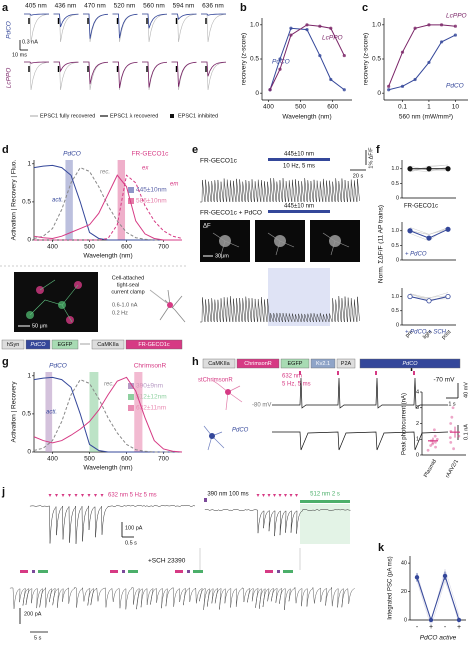 Image resolution: width=474 pixels, height=650 pixels. Describe the element at coordinates (323, 364) in the screenshot. I see `construct-label: Kv2.1` at that location.